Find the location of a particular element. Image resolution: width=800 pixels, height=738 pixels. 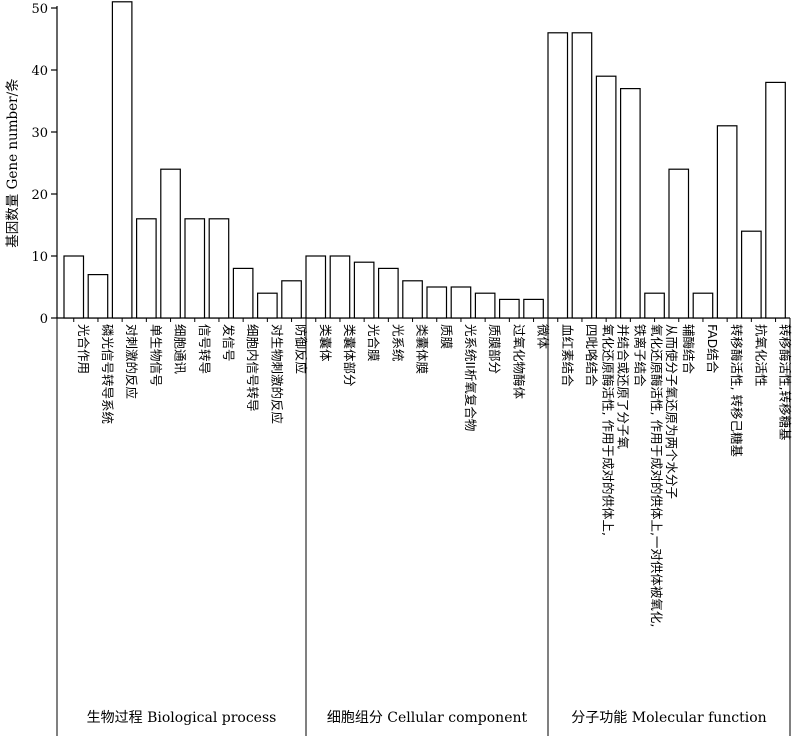

category-label: 微体 is located at coordinates (543, 337).